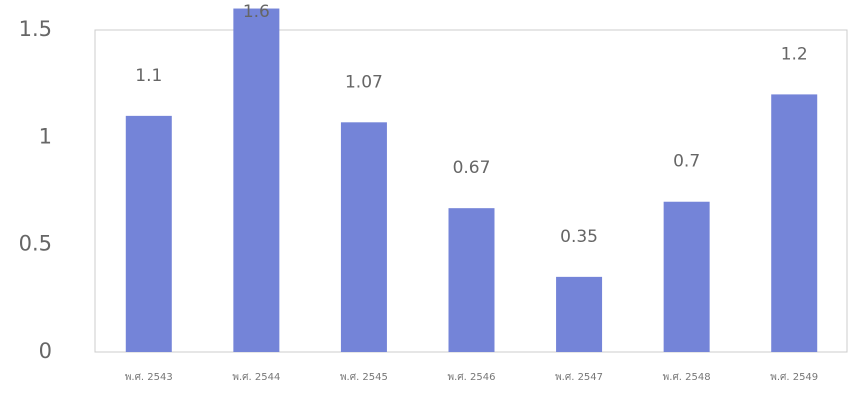  Describe the element at coordinates (686, 162) in the screenshot. I see `value-label: 0.7` at that location.